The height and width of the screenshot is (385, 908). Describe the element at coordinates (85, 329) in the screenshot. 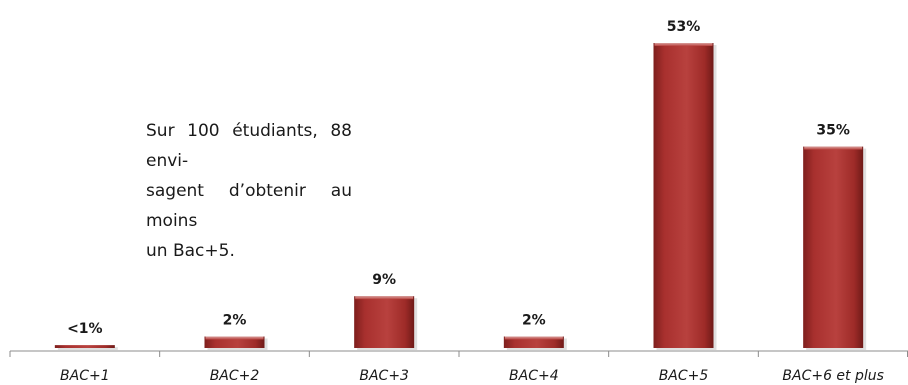

I see `data-label: <1%` at that location.